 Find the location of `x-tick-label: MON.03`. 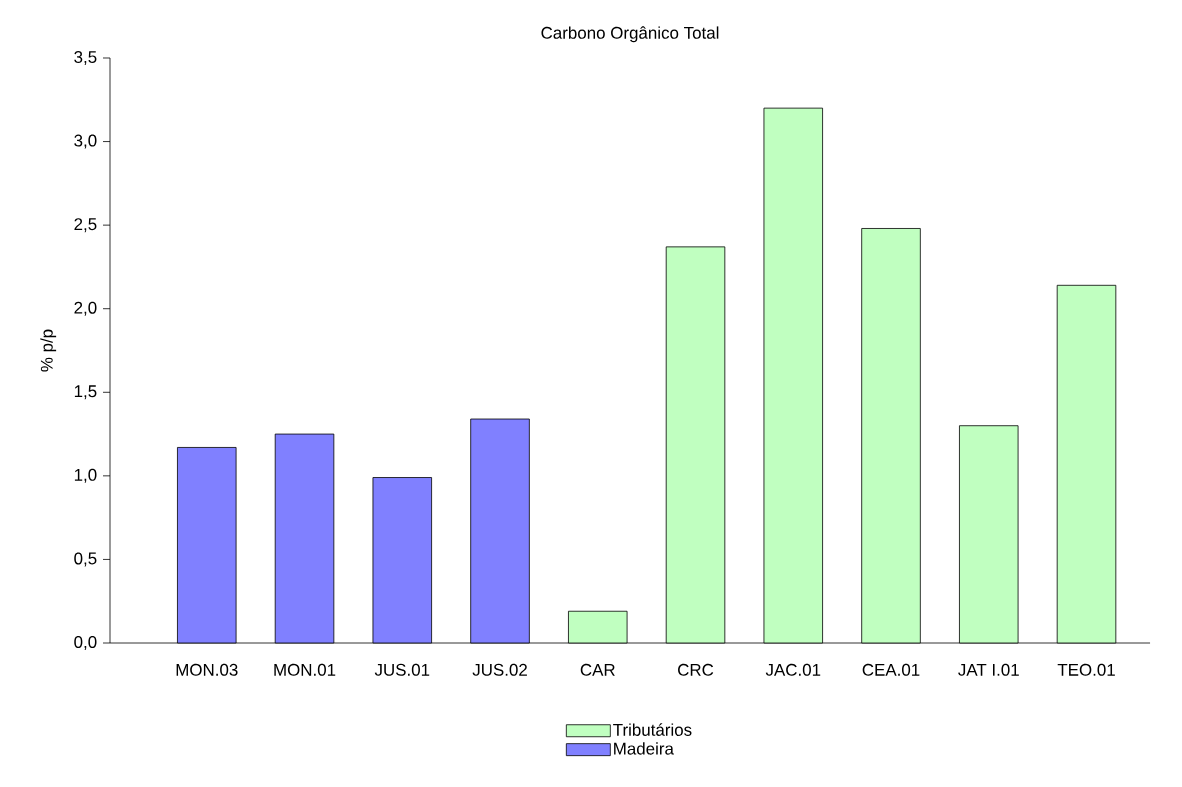

x-tick-label: MON.03 is located at coordinates (207, 669).